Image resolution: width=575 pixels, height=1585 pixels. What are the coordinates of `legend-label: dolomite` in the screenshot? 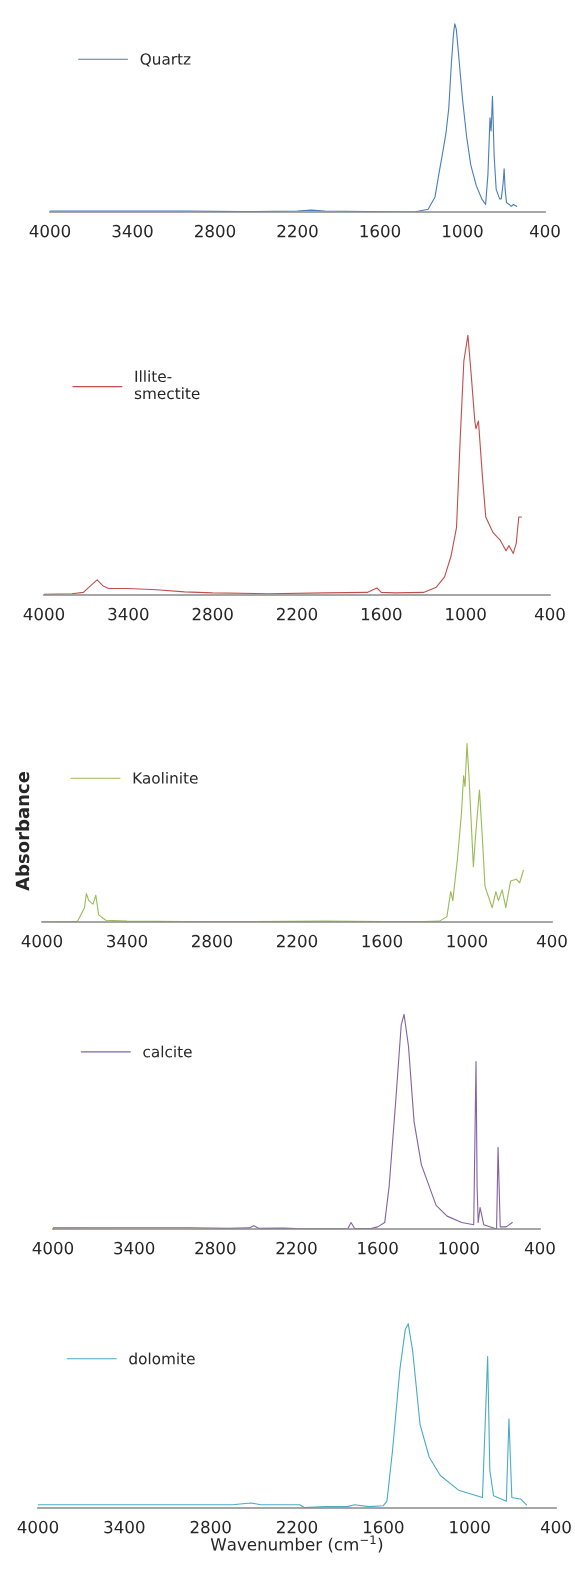 It's located at (162, 1358).